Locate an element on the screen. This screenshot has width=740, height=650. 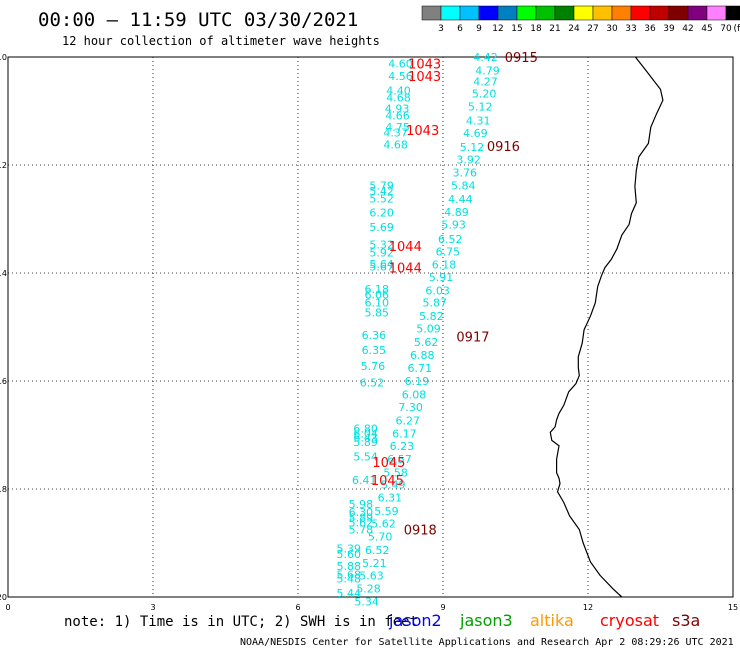
wave-height-label: 6.10 is located at coordinates (377, 303).